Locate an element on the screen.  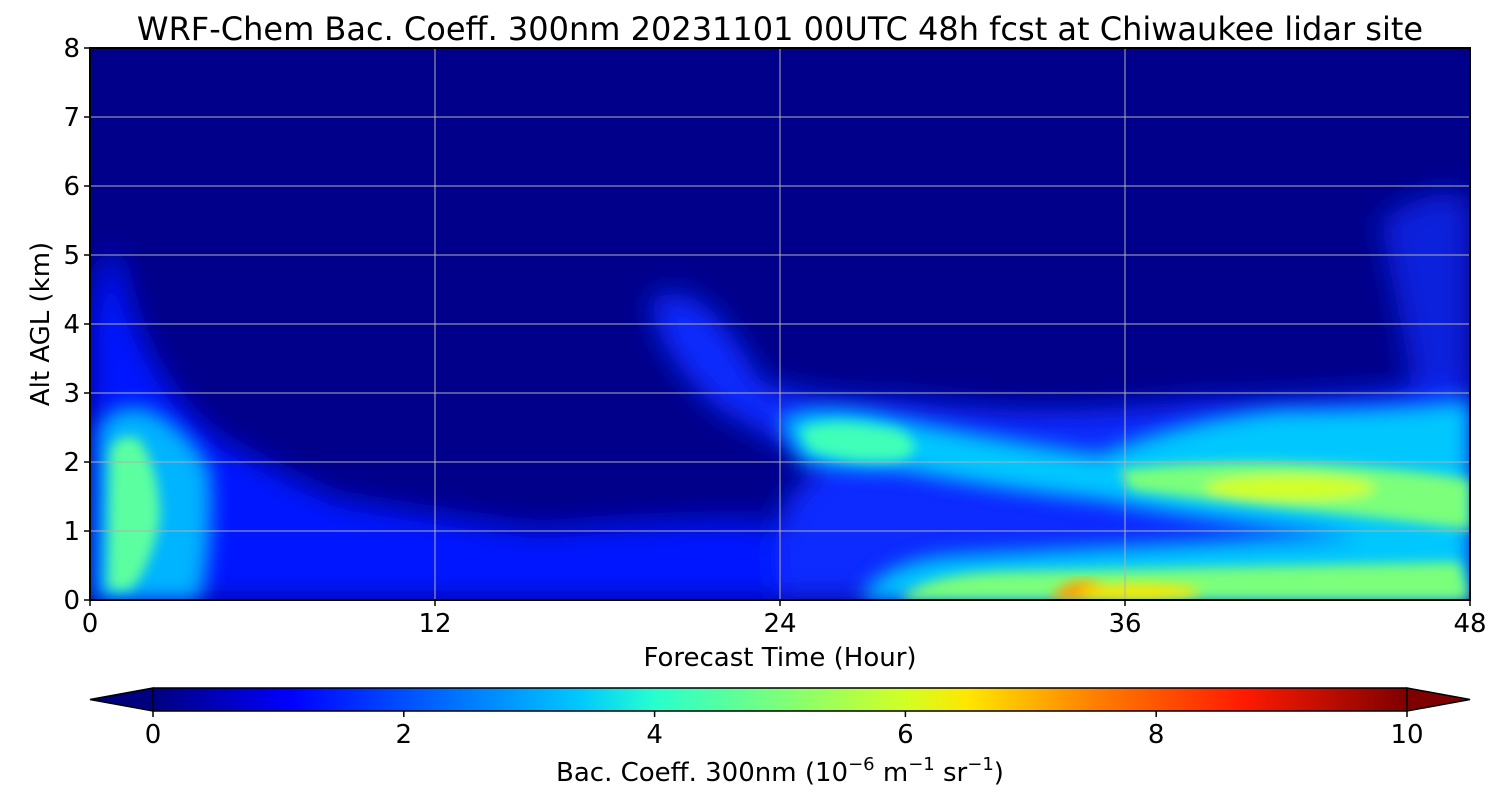
y-axis: 0 1 2 3 4 5 6 7 8 is located at coordinates (76, 325).